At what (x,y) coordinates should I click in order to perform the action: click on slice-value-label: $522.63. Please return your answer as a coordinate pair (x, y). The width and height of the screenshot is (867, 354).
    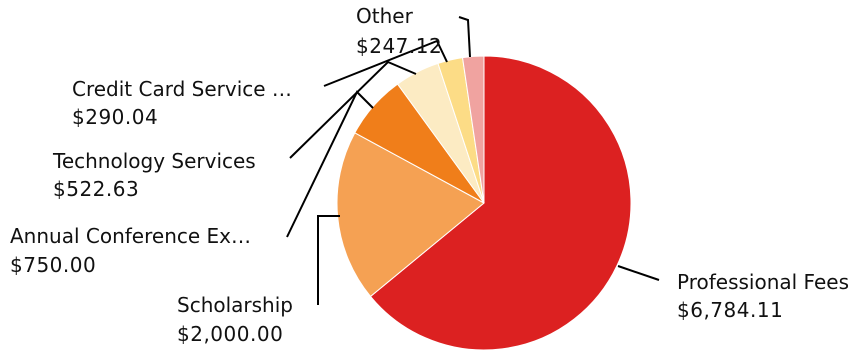
    Looking at the image, I should click on (96, 189).